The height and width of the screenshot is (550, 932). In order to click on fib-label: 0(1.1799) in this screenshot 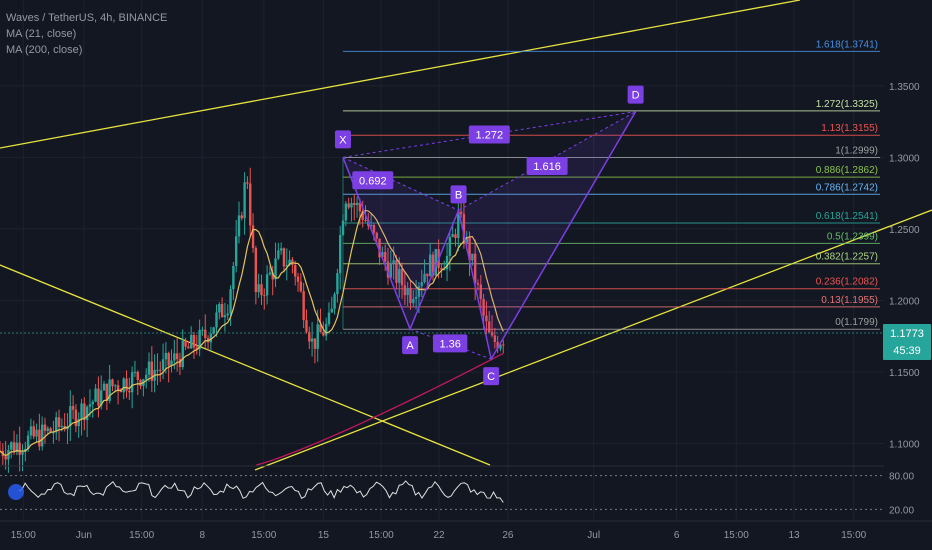, I will do `click(856, 322)`.